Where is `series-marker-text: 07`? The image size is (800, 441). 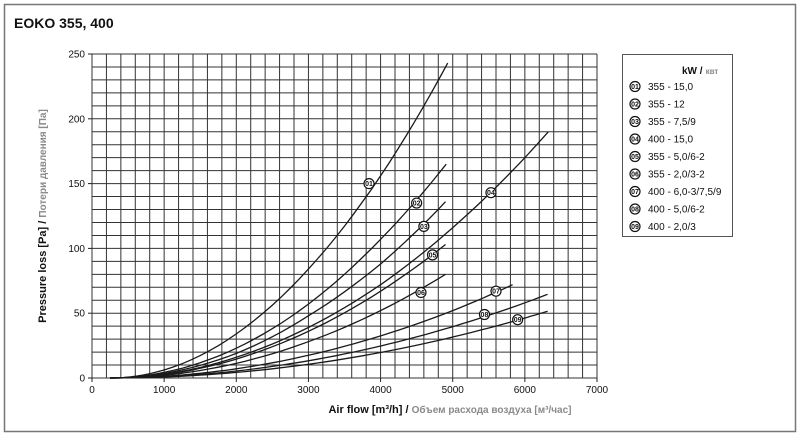
series-marker-text: 07 is located at coordinates (496, 292).